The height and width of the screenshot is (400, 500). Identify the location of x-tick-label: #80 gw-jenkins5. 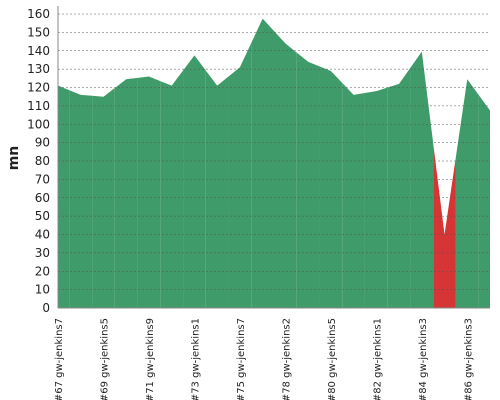
(332, 359).